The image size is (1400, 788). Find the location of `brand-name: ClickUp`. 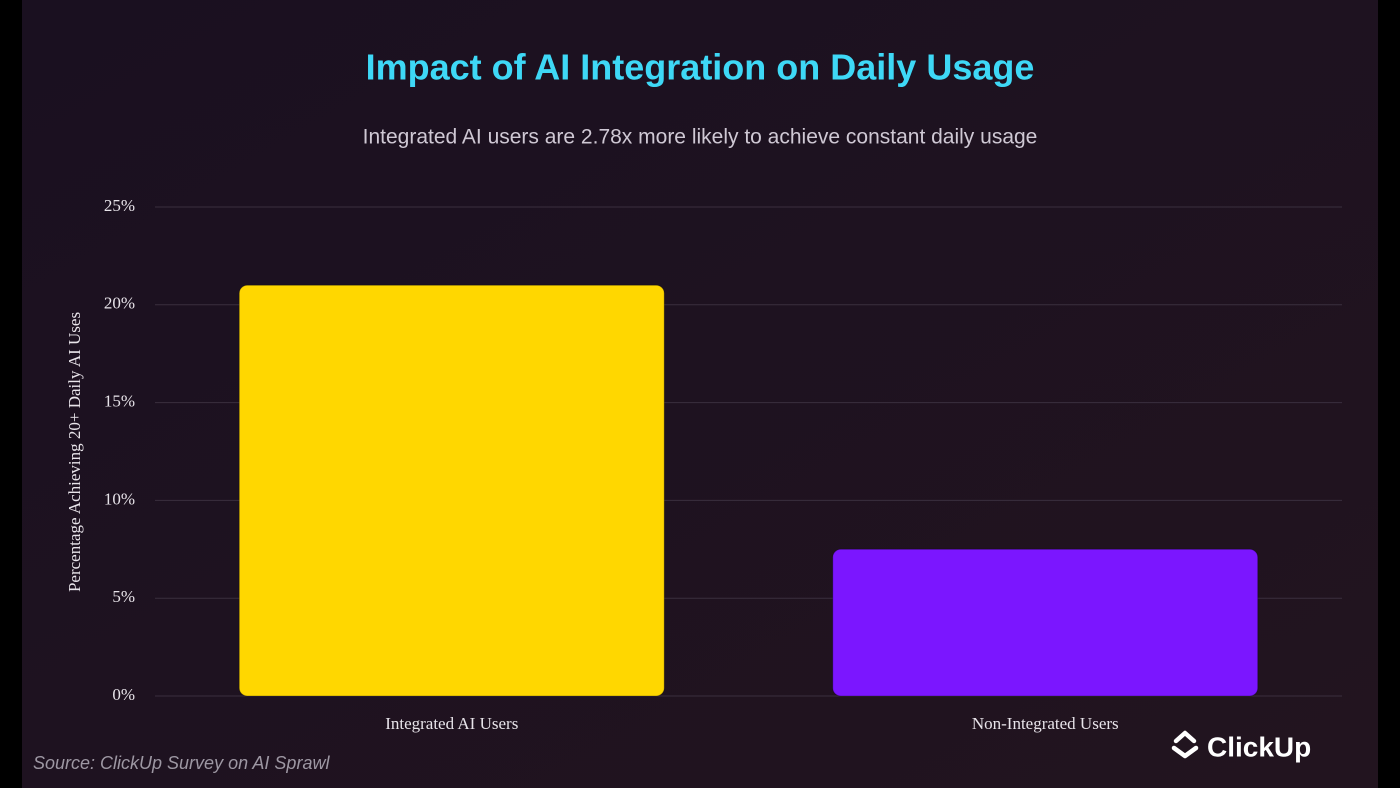

brand-name: ClickUp is located at coordinates (1259, 746).